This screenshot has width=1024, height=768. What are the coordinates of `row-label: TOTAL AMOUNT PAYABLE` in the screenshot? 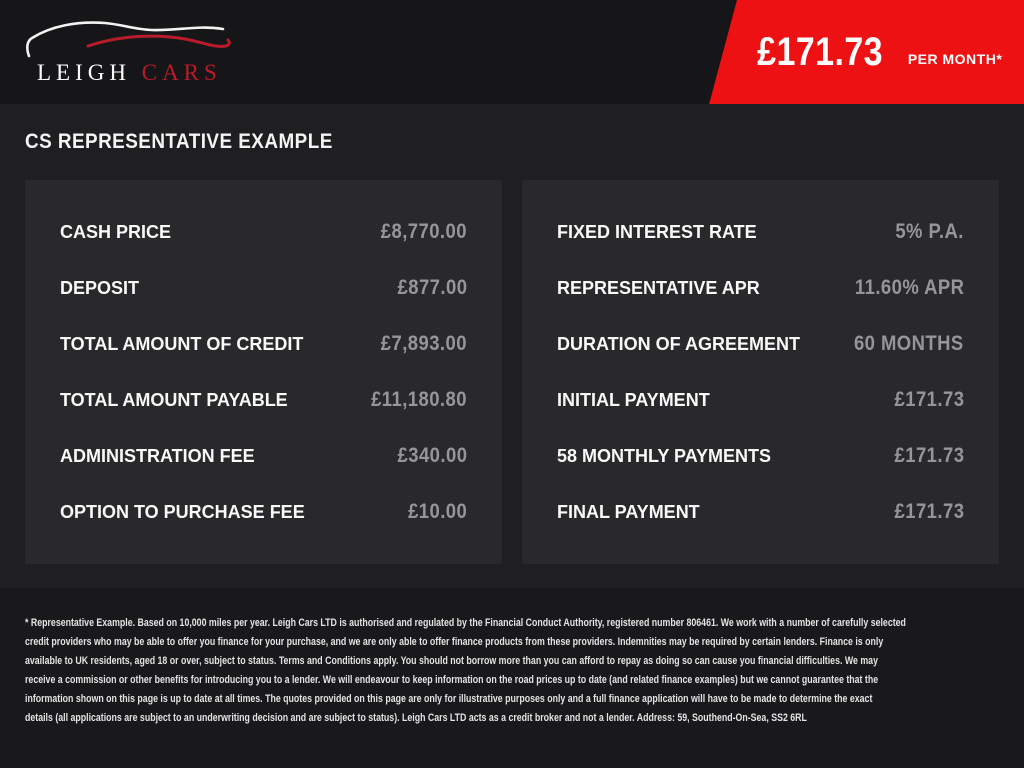 It's located at (174, 399).